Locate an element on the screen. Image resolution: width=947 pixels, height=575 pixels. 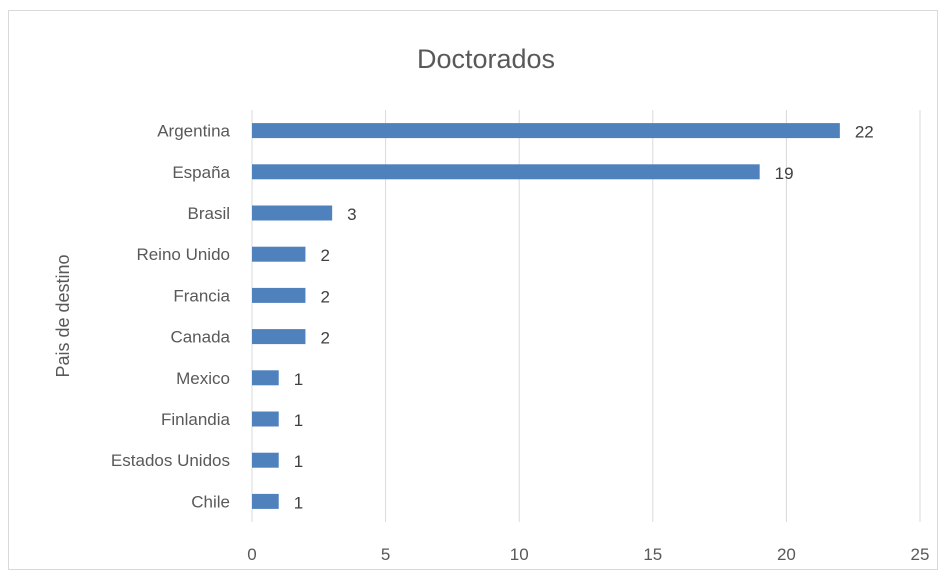
x-tick-label: 10 is located at coordinates (519, 554).